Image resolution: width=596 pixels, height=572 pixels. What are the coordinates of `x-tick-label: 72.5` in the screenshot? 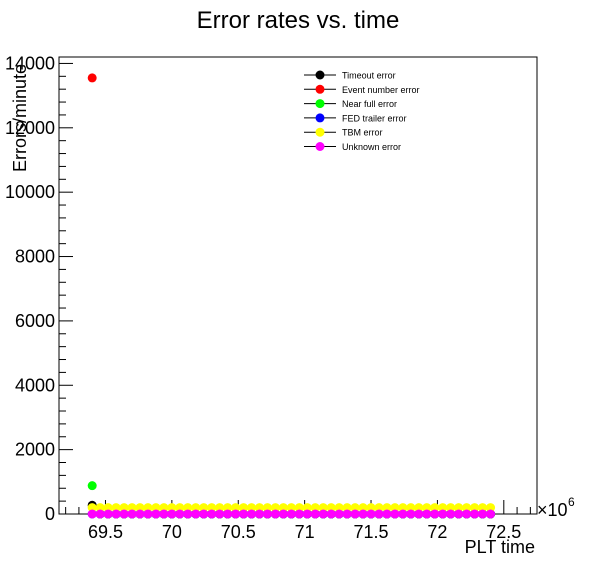 It's located at (503, 532).